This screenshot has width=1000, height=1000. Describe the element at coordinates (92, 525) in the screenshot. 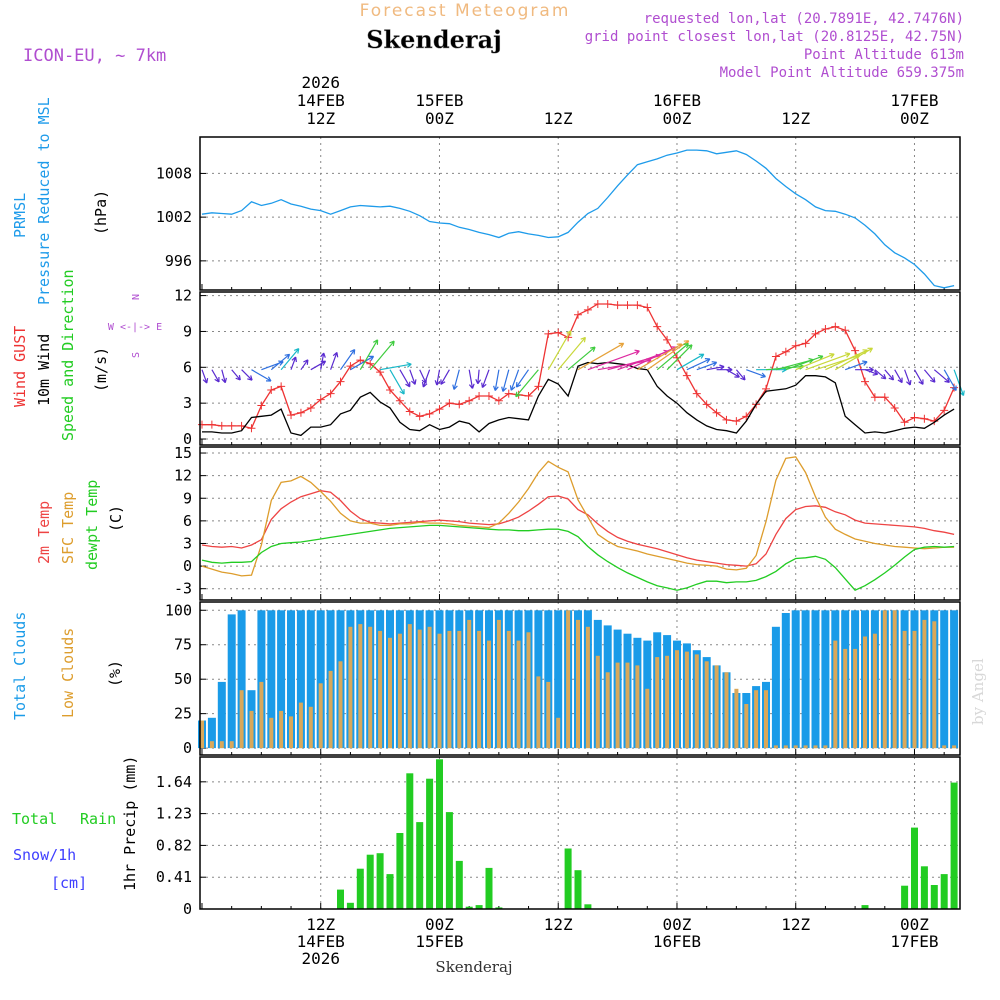

I see `dewpt-label: dewpt Temp` at that location.